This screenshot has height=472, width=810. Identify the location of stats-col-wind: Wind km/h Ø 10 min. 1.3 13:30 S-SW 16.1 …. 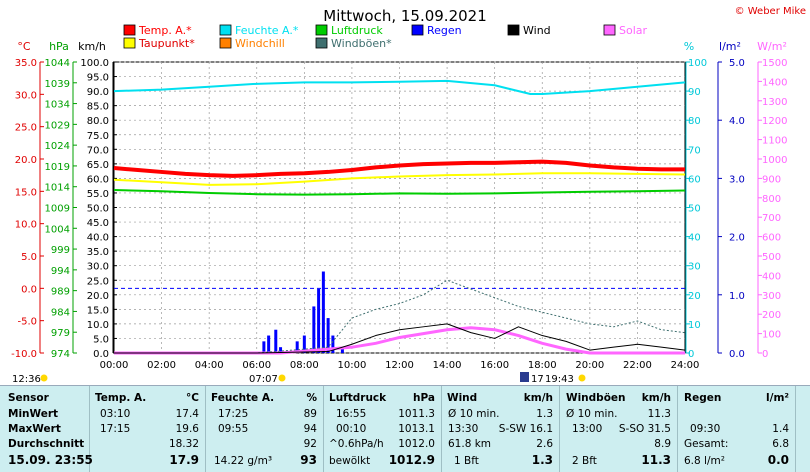
(501, 429).